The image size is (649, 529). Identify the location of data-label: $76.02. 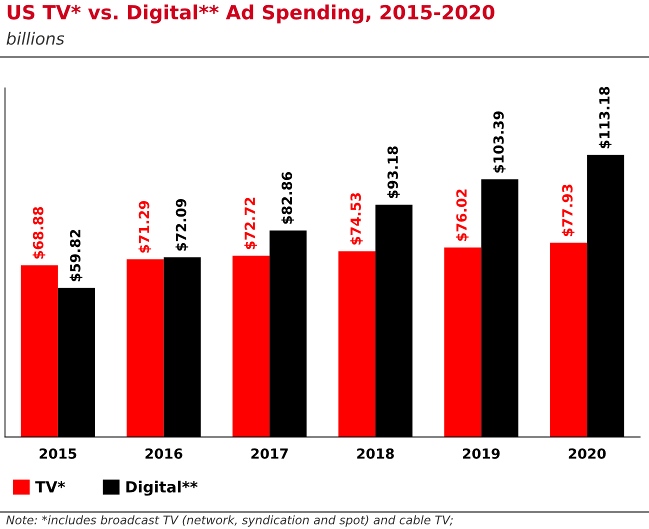
(462, 215).